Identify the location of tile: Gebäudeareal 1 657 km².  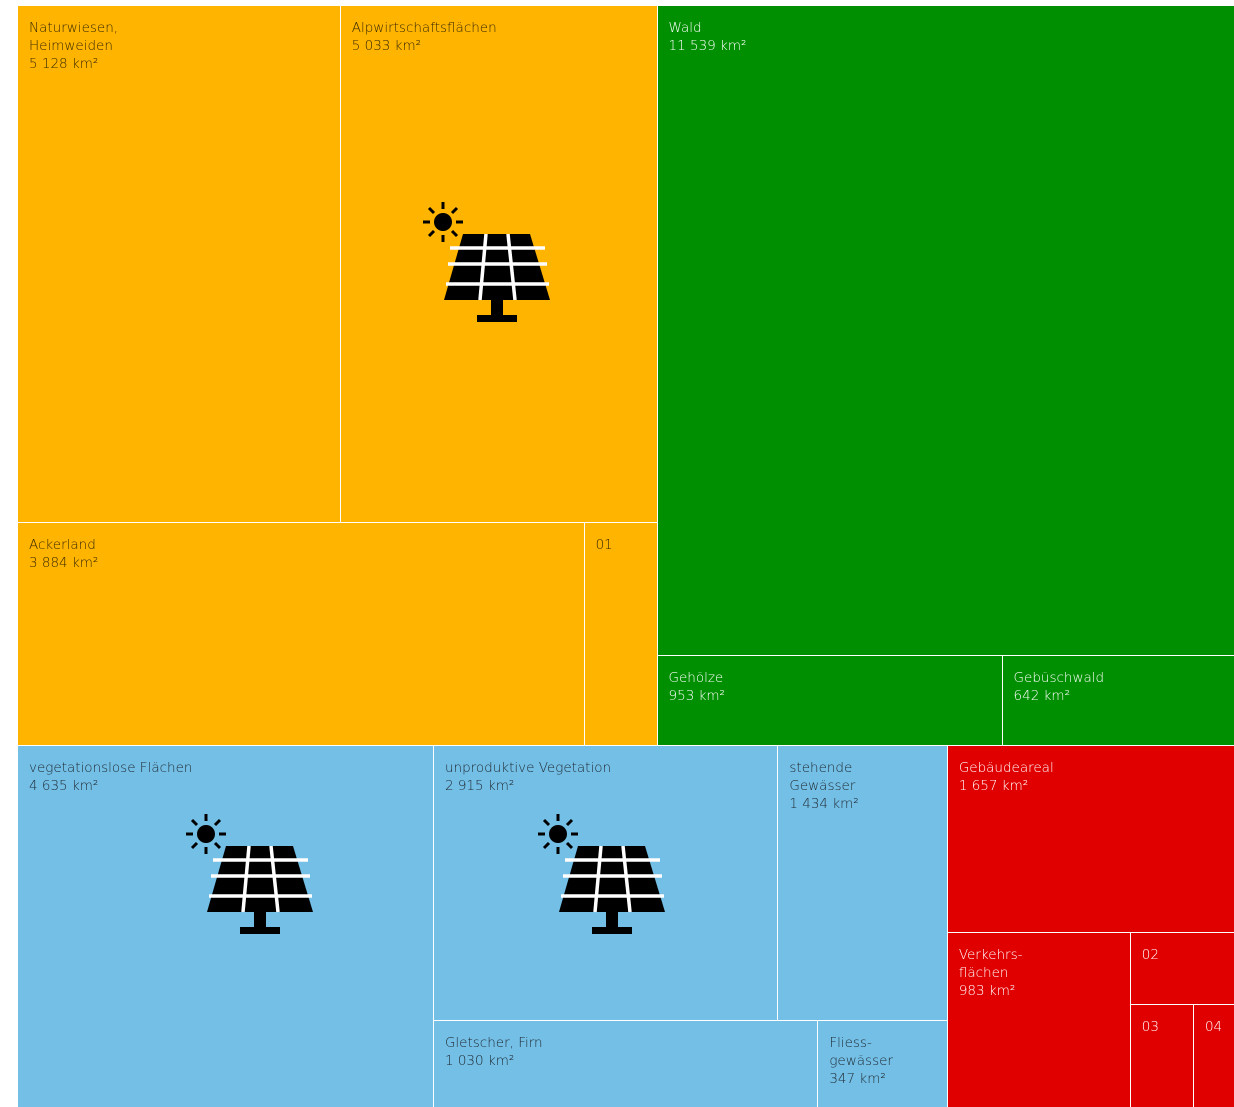
(1090, 838).